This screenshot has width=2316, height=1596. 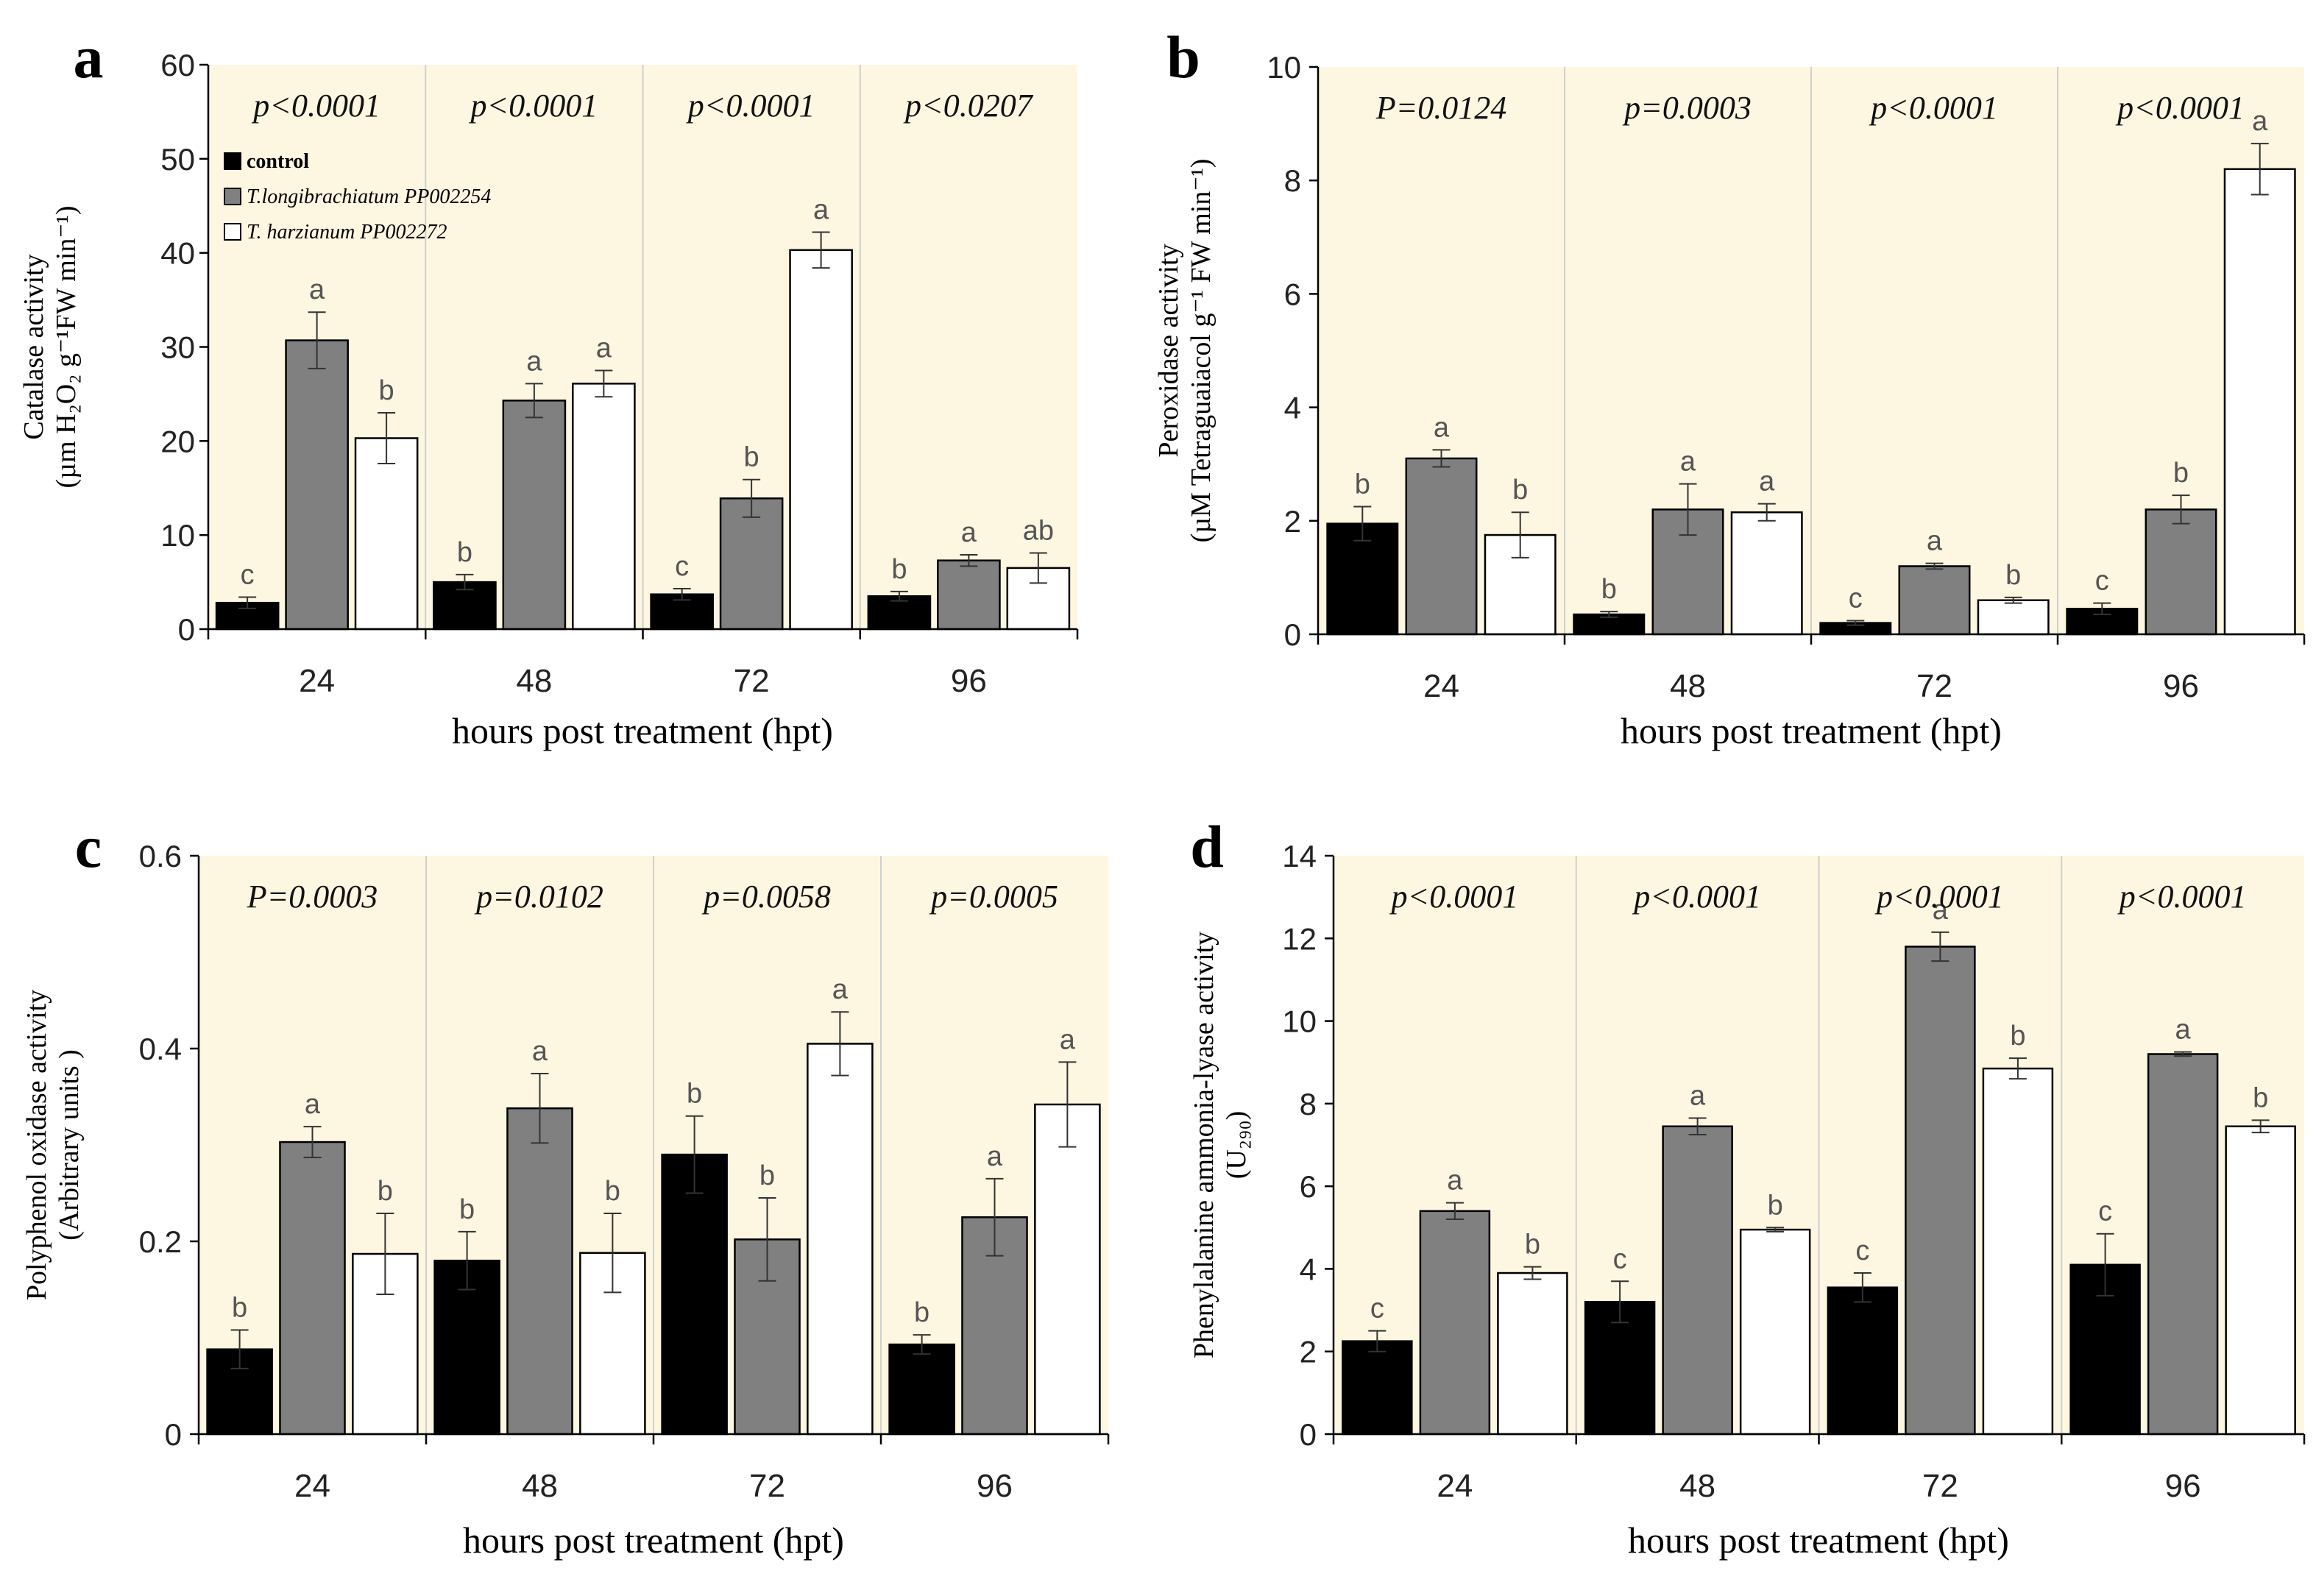 What do you see at coordinates (1308, 1352) in the screenshot?
I see `y-tick-label: 2` at bounding box center [1308, 1352].